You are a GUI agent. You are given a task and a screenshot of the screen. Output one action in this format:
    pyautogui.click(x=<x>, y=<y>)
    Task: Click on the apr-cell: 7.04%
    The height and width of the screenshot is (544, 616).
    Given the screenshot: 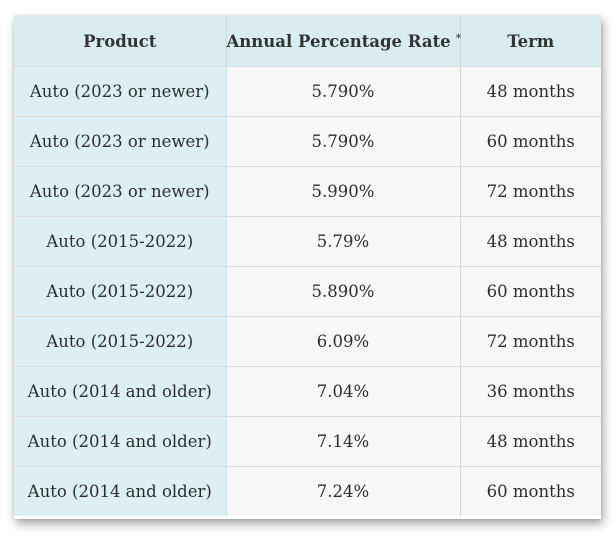 What is the action you would take?
    pyautogui.click(x=343, y=391)
    